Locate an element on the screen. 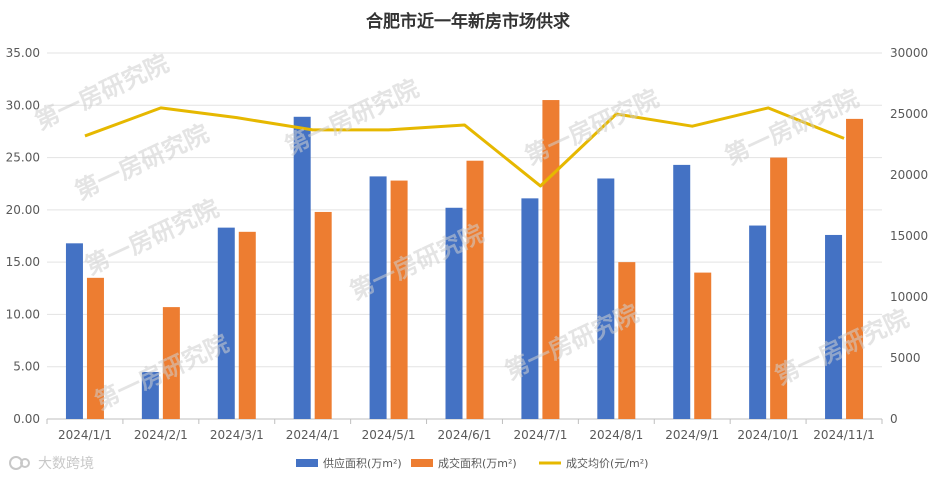  line-series is located at coordinates (464, 147).